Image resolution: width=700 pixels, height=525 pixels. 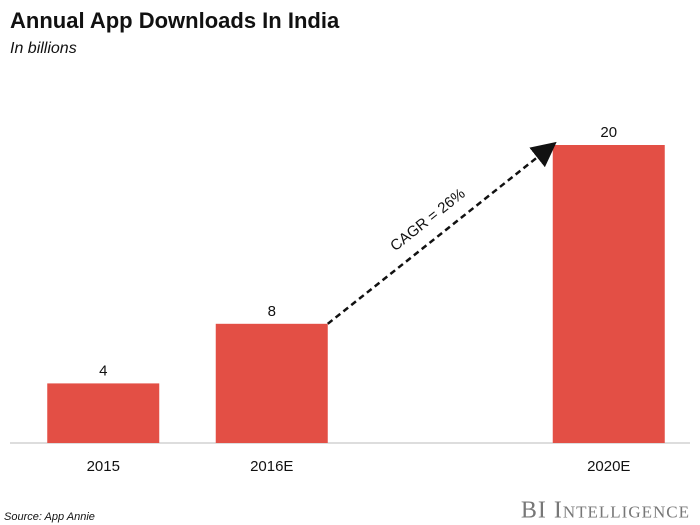 What do you see at coordinates (175, 20) in the screenshot?
I see `chart-title: Annual App Downloads In India` at bounding box center [175, 20].